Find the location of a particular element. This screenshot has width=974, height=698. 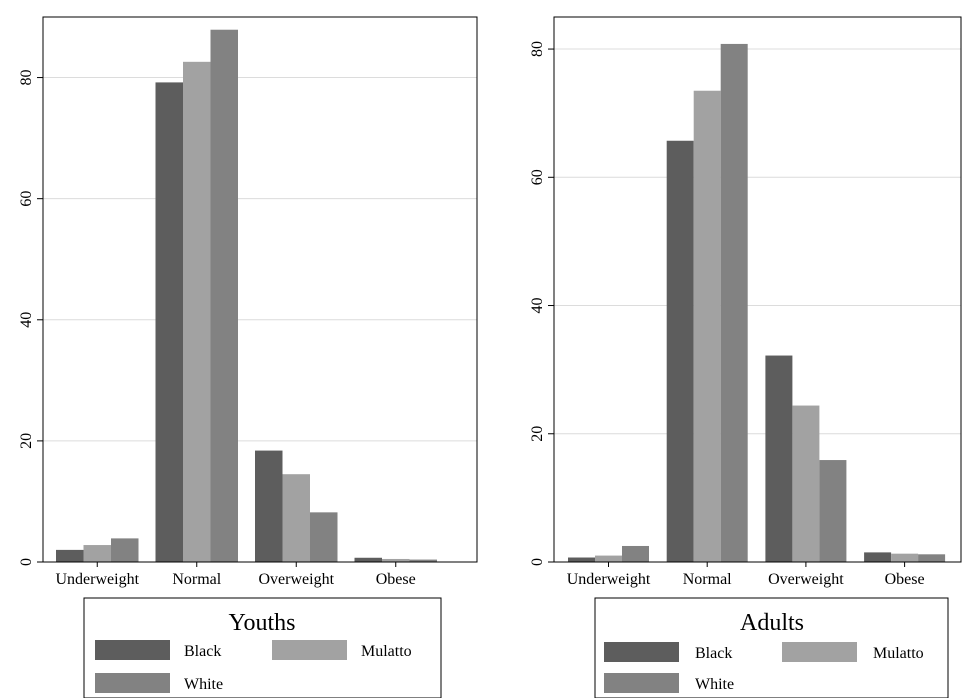

legend-title: Adults is located at coordinates (772, 623).